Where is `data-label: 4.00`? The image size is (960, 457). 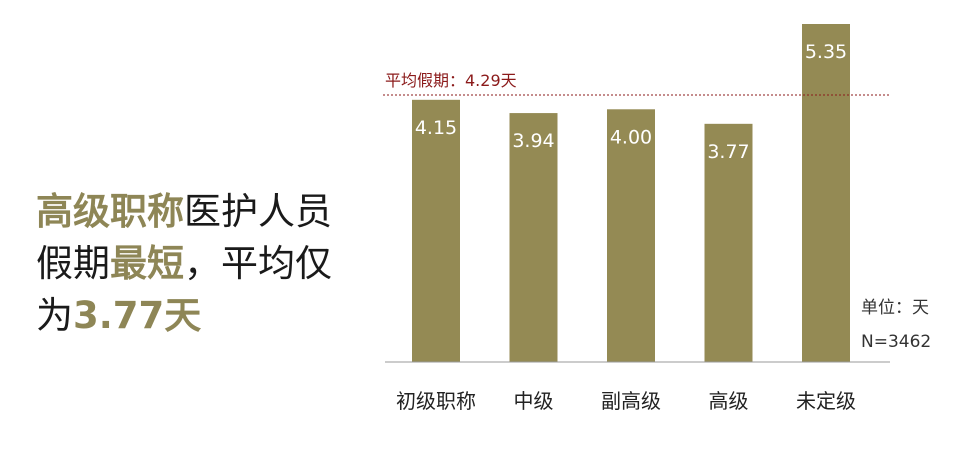
data-label: 4.00 is located at coordinates (631, 137).